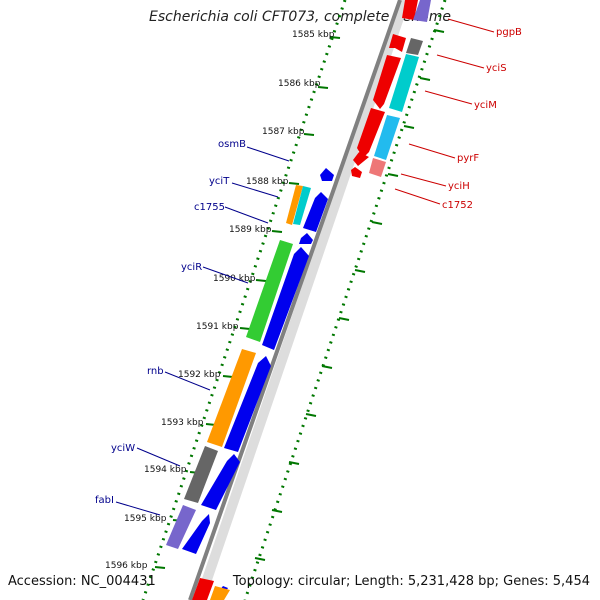  I want to click on gene-label-yciW: yciW, so click(123, 448).